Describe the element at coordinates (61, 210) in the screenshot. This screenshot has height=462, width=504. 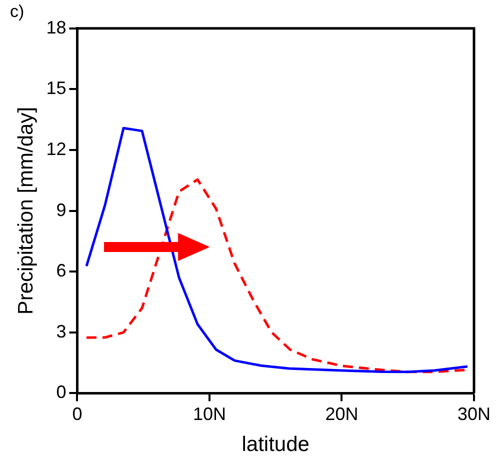
I see `y-tick-label: 9` at that location.